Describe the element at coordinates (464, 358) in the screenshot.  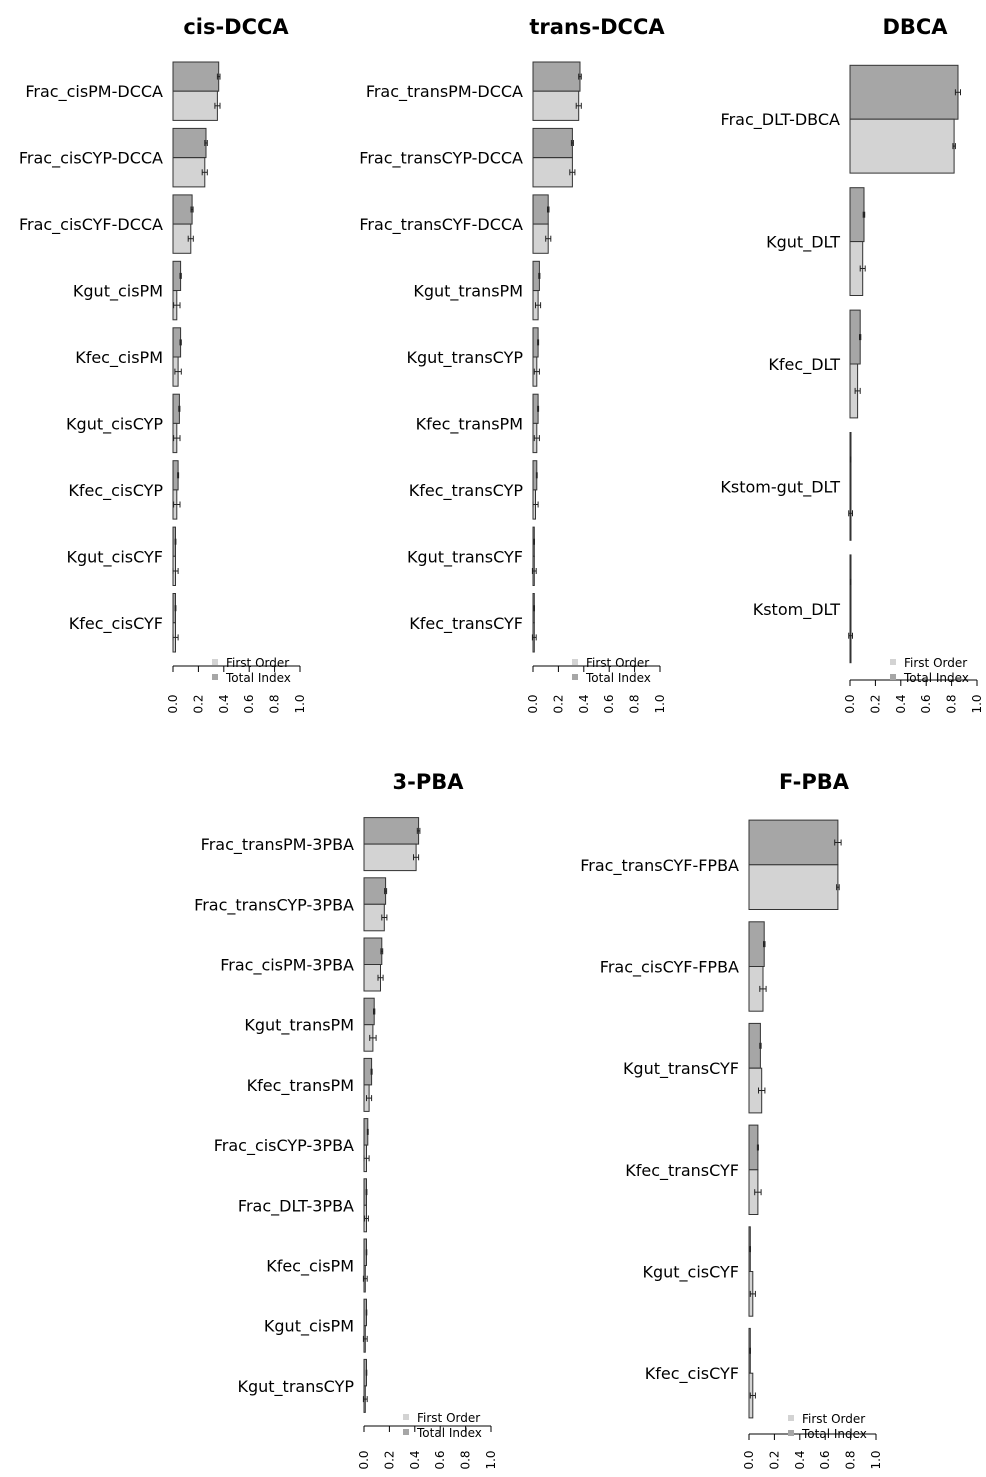
I see `category-label: Kgut_transCYP` at that location.